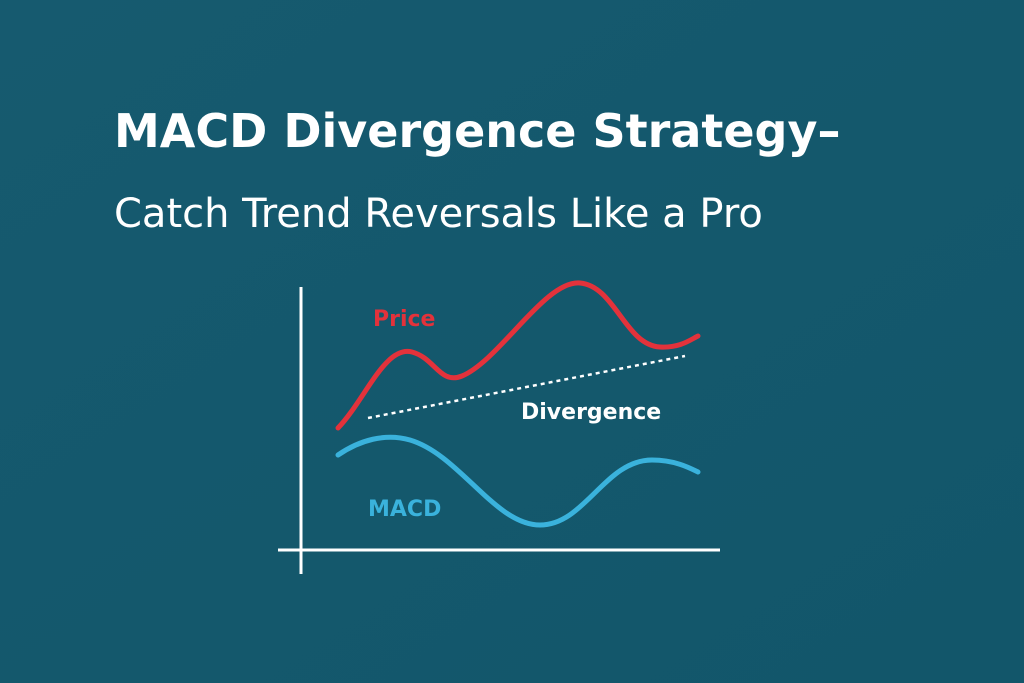  I want to click on macd-label: MACD, so click(404, 509).